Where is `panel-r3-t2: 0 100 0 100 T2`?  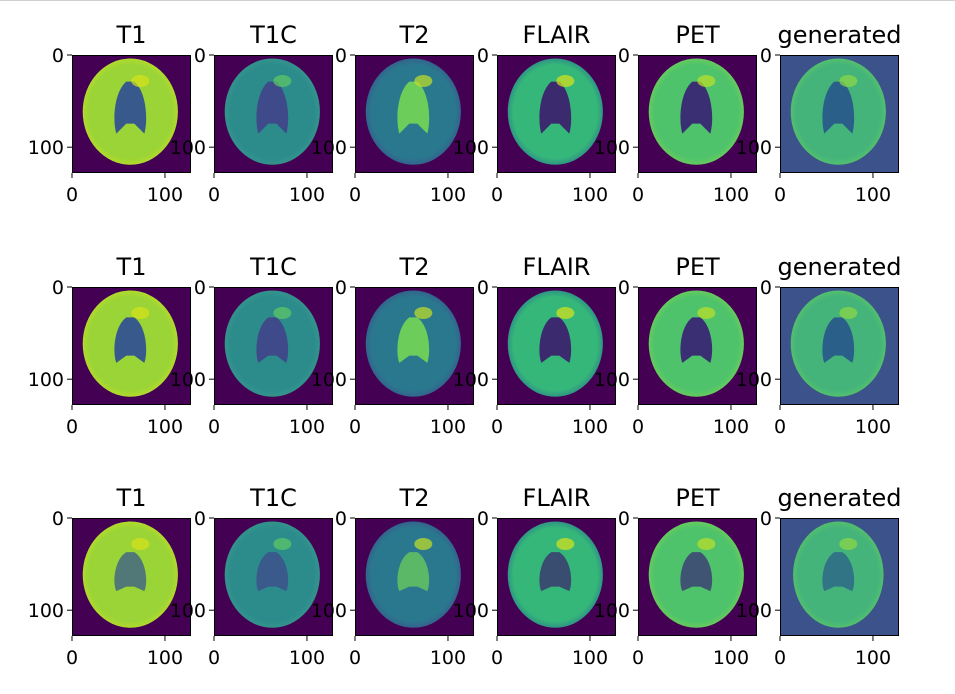
panel-r3-t2: 0 100 0 100 T2 is located at coordinates (392, 576).